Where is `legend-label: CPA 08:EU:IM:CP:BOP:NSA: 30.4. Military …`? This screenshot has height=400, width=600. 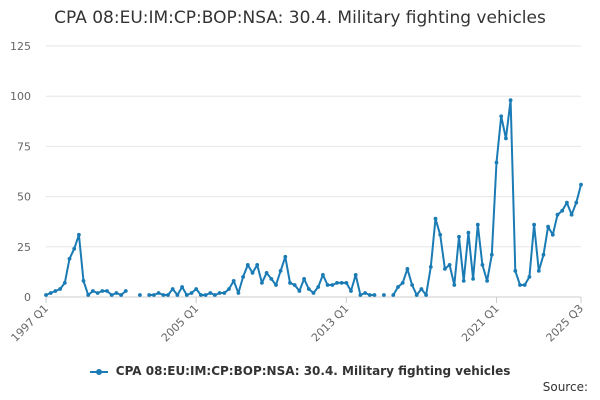
legend-label: CPA 08:EU:IM:CP:BOP:NSA: 30.4. Military … is located at coordinates (313, 371).